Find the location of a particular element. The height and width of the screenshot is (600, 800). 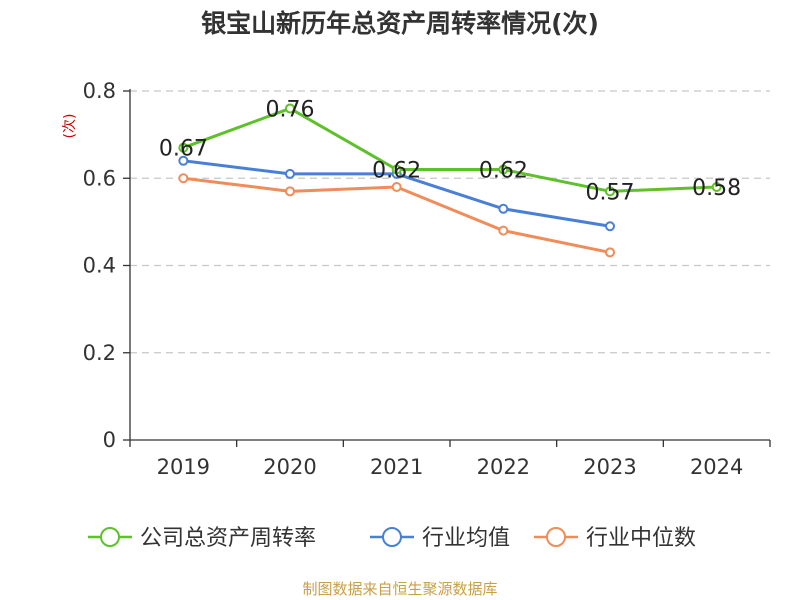

y-tick-label: 0.8 is located at coordinates (99, 91).